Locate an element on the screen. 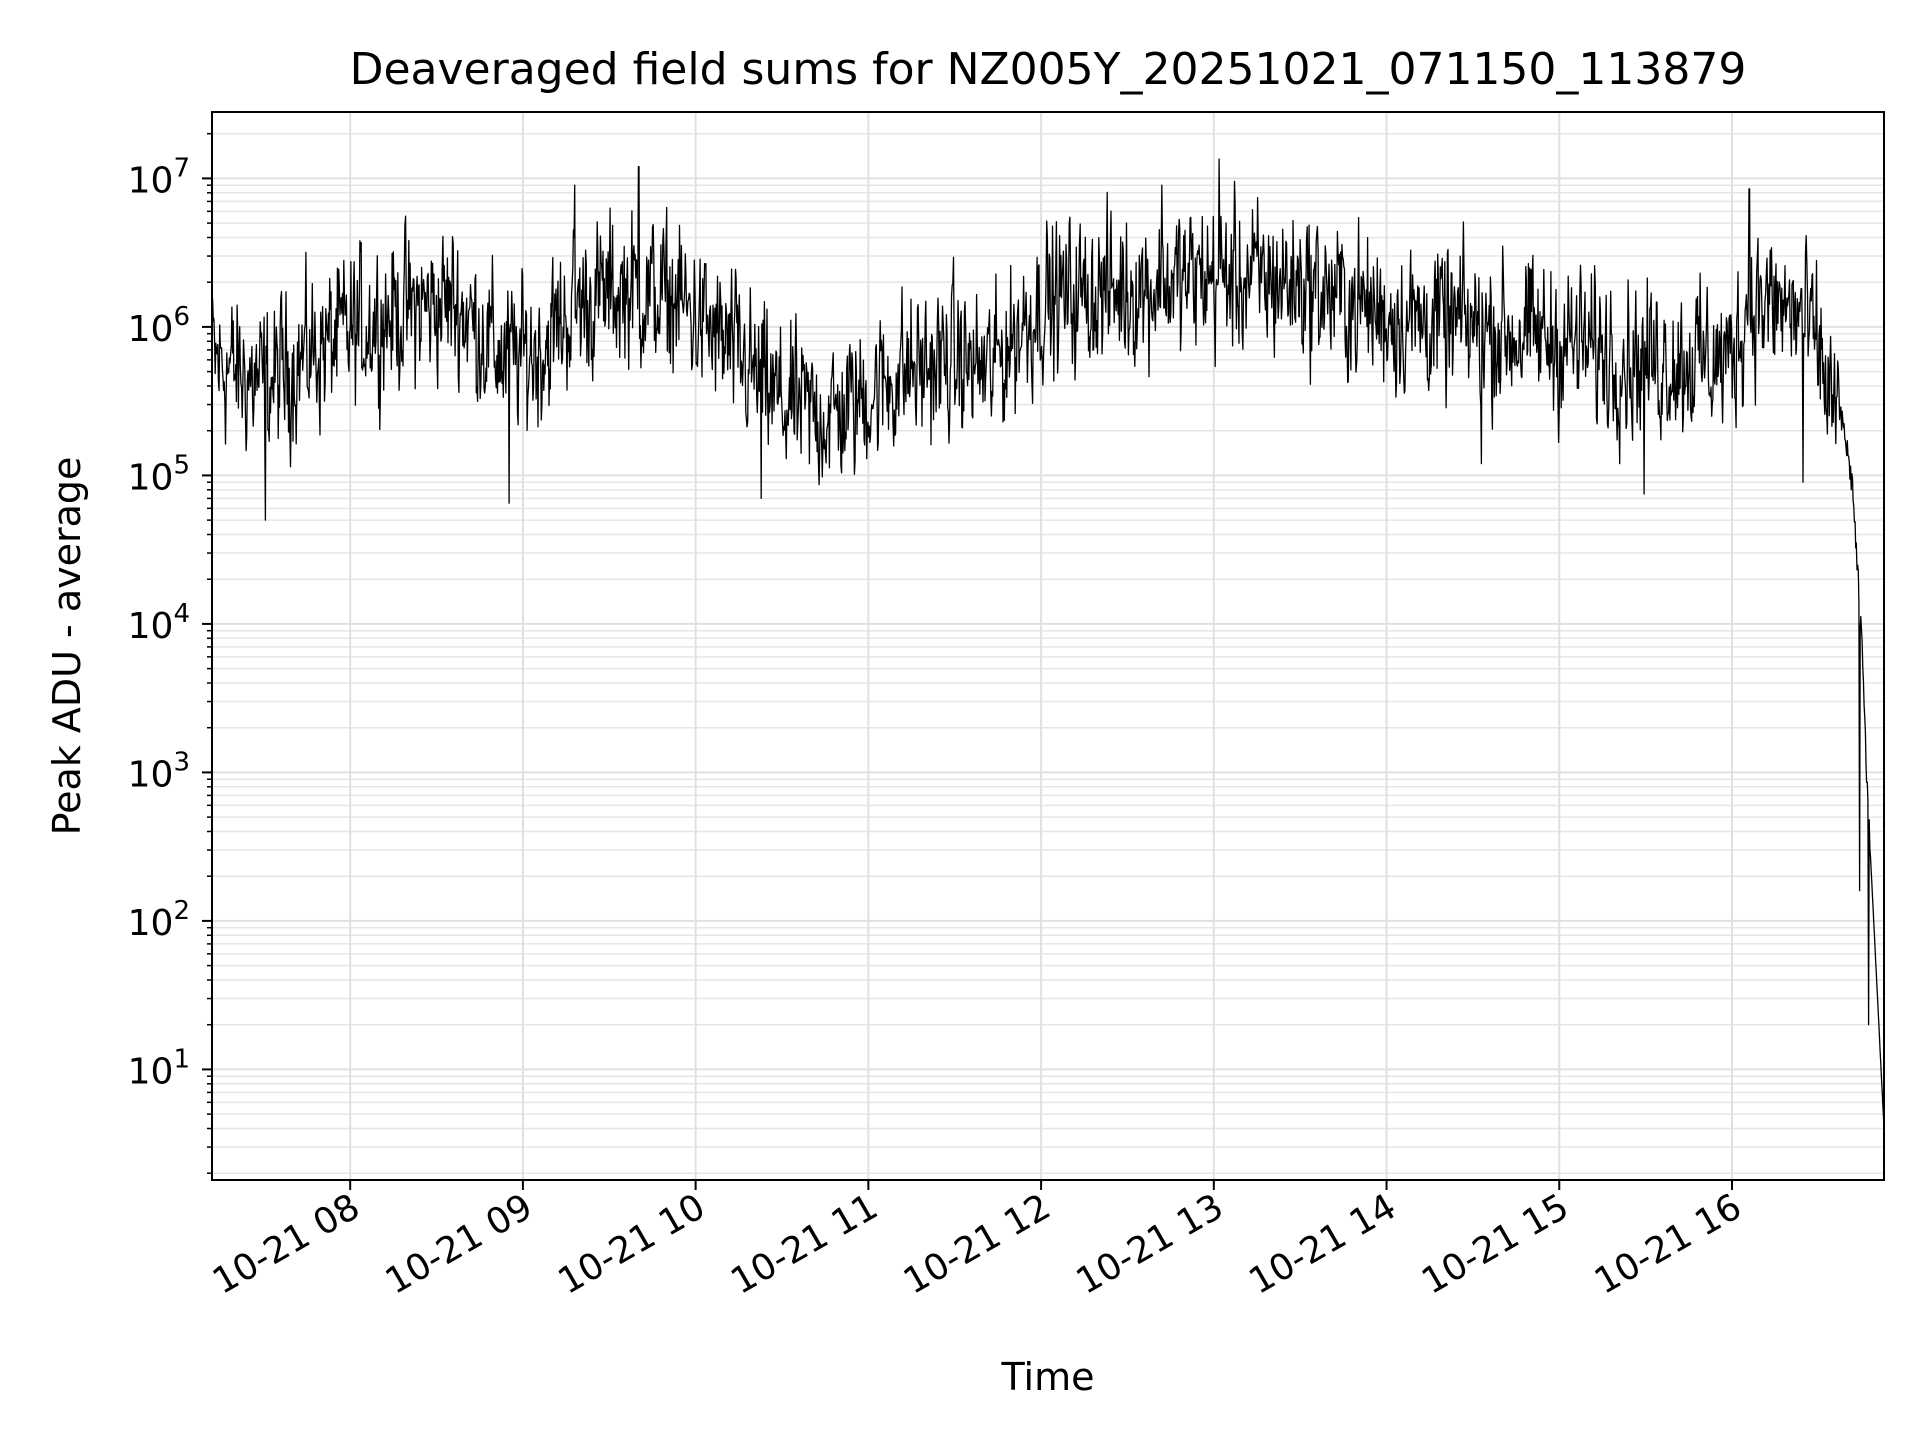 The height and width of the screenshot is (1440, 1920). y-tick-label: 10⁴ is located at coordinates (159, 623).